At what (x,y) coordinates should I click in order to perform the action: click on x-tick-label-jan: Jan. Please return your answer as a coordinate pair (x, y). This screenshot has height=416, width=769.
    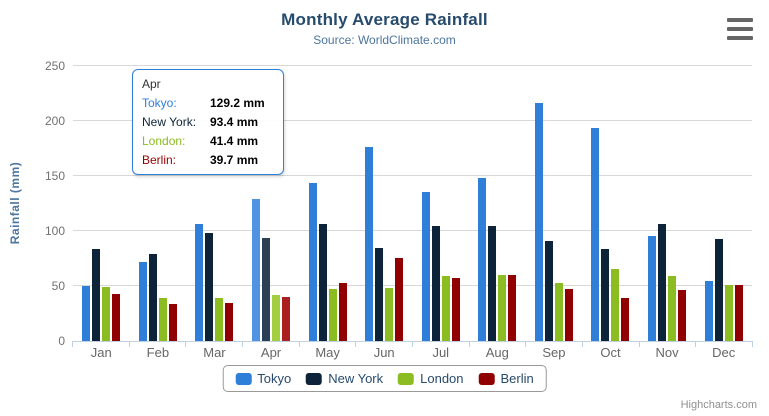
    Looking at the image, I should click on (101, 352).